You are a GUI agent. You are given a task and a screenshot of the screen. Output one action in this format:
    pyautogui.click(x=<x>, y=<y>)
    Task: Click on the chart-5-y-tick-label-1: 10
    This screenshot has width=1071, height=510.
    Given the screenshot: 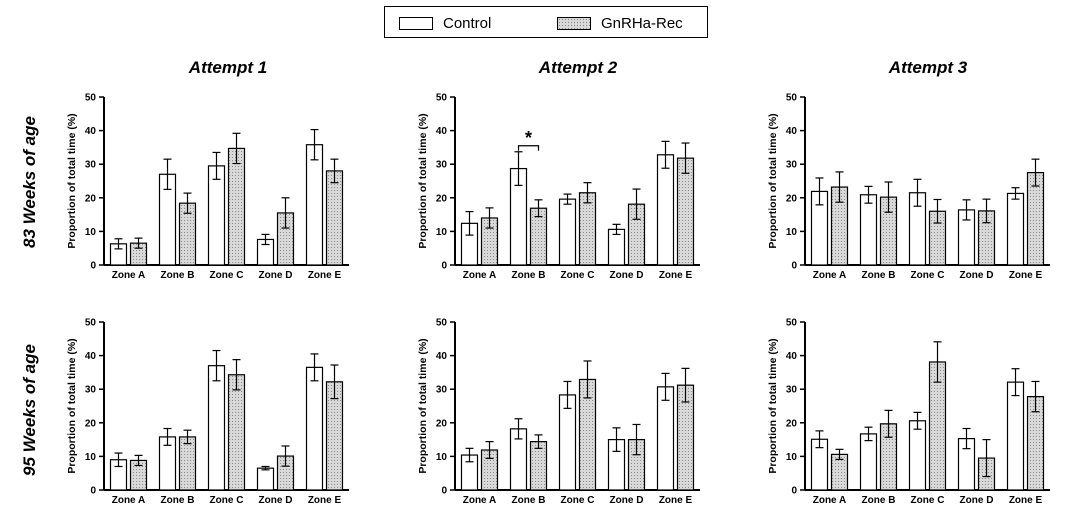 What is the action you would take?
    pyautogui.click(x=442, y=457)
    